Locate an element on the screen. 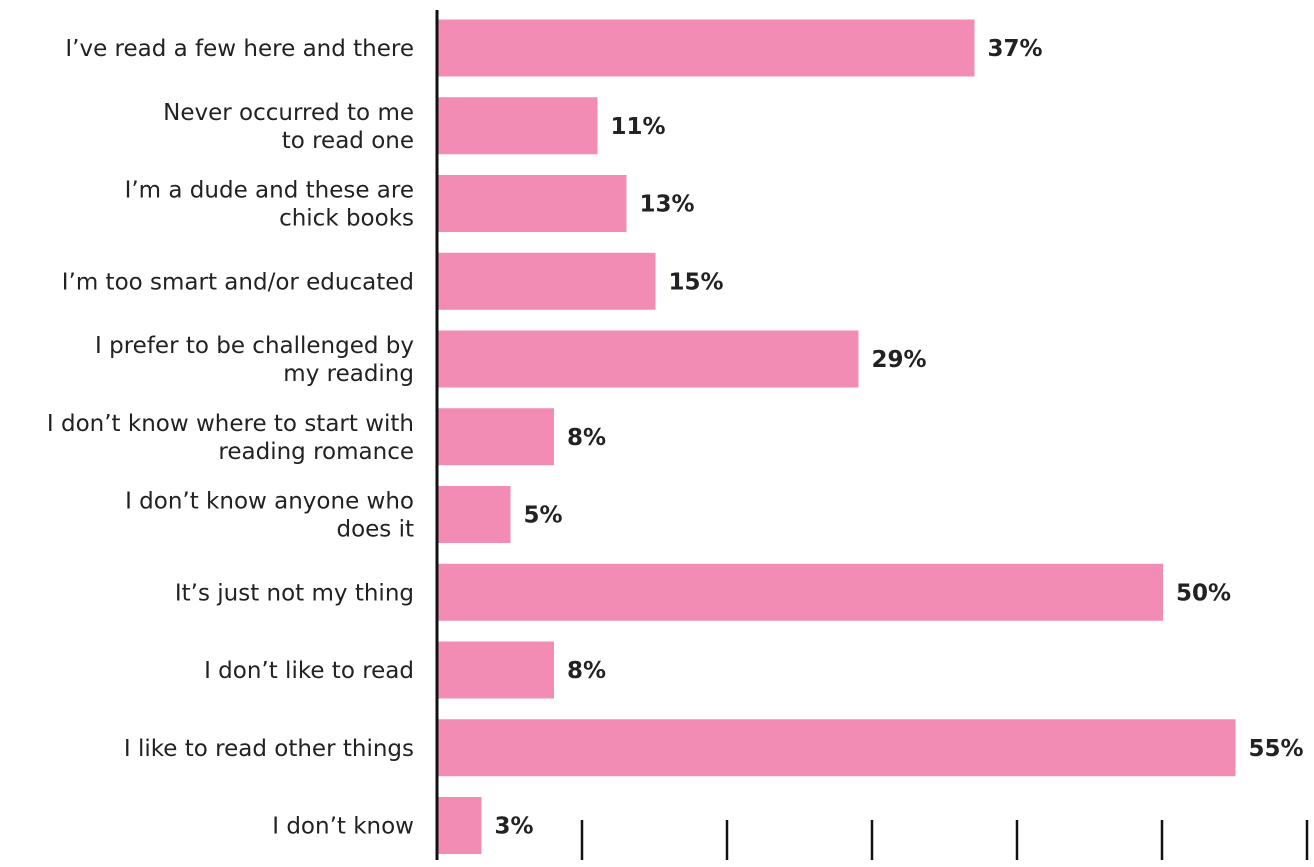 This screenshot has height=867, width=1314. category-label-line: I’m too smart and/or educated is located at coordinates (238, 282).